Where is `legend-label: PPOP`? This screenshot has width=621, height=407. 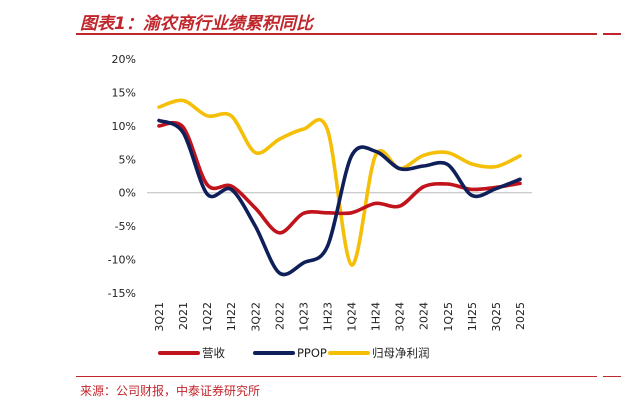
legend-label: PPOP is located at coordinates (312, 353).